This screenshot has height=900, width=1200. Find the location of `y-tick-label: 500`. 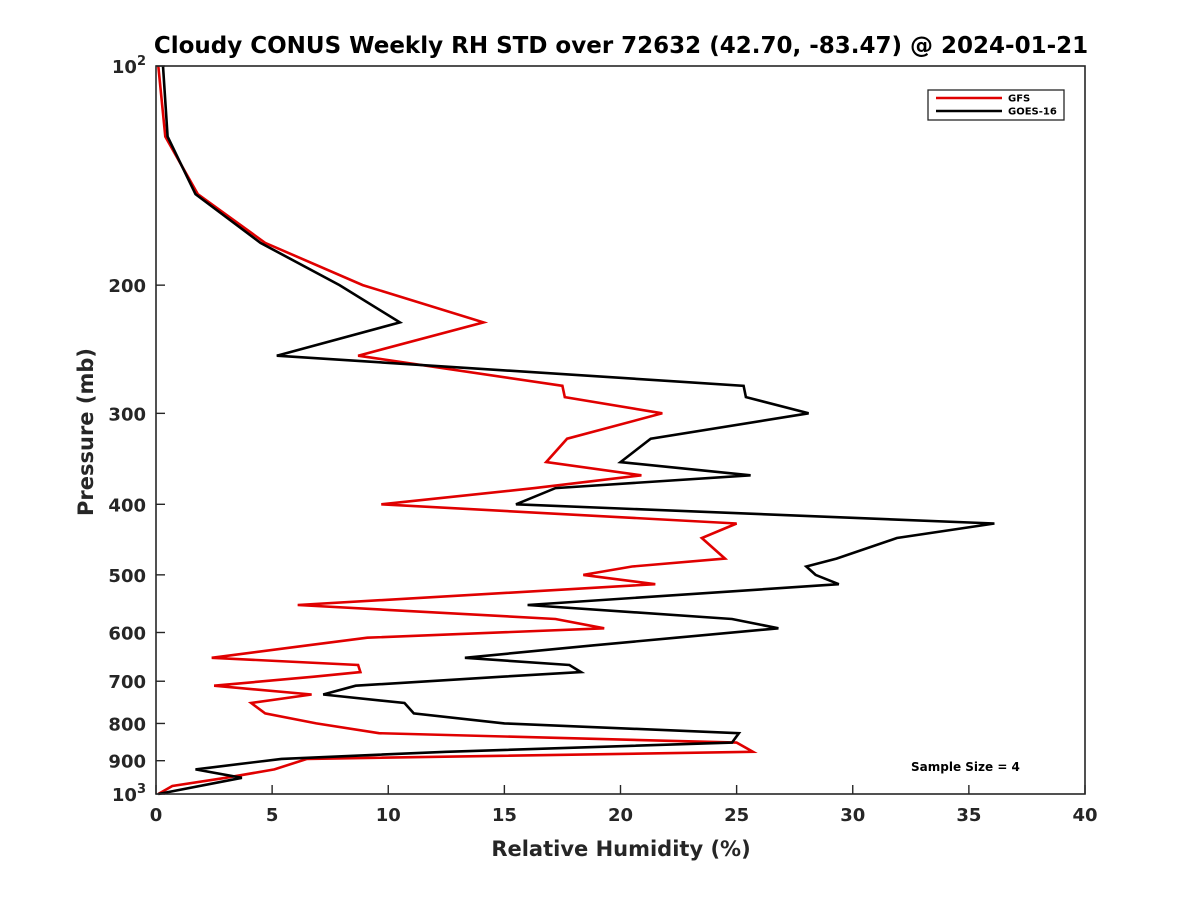

y-tick-label: 500 is located at coordinates (127, 576).